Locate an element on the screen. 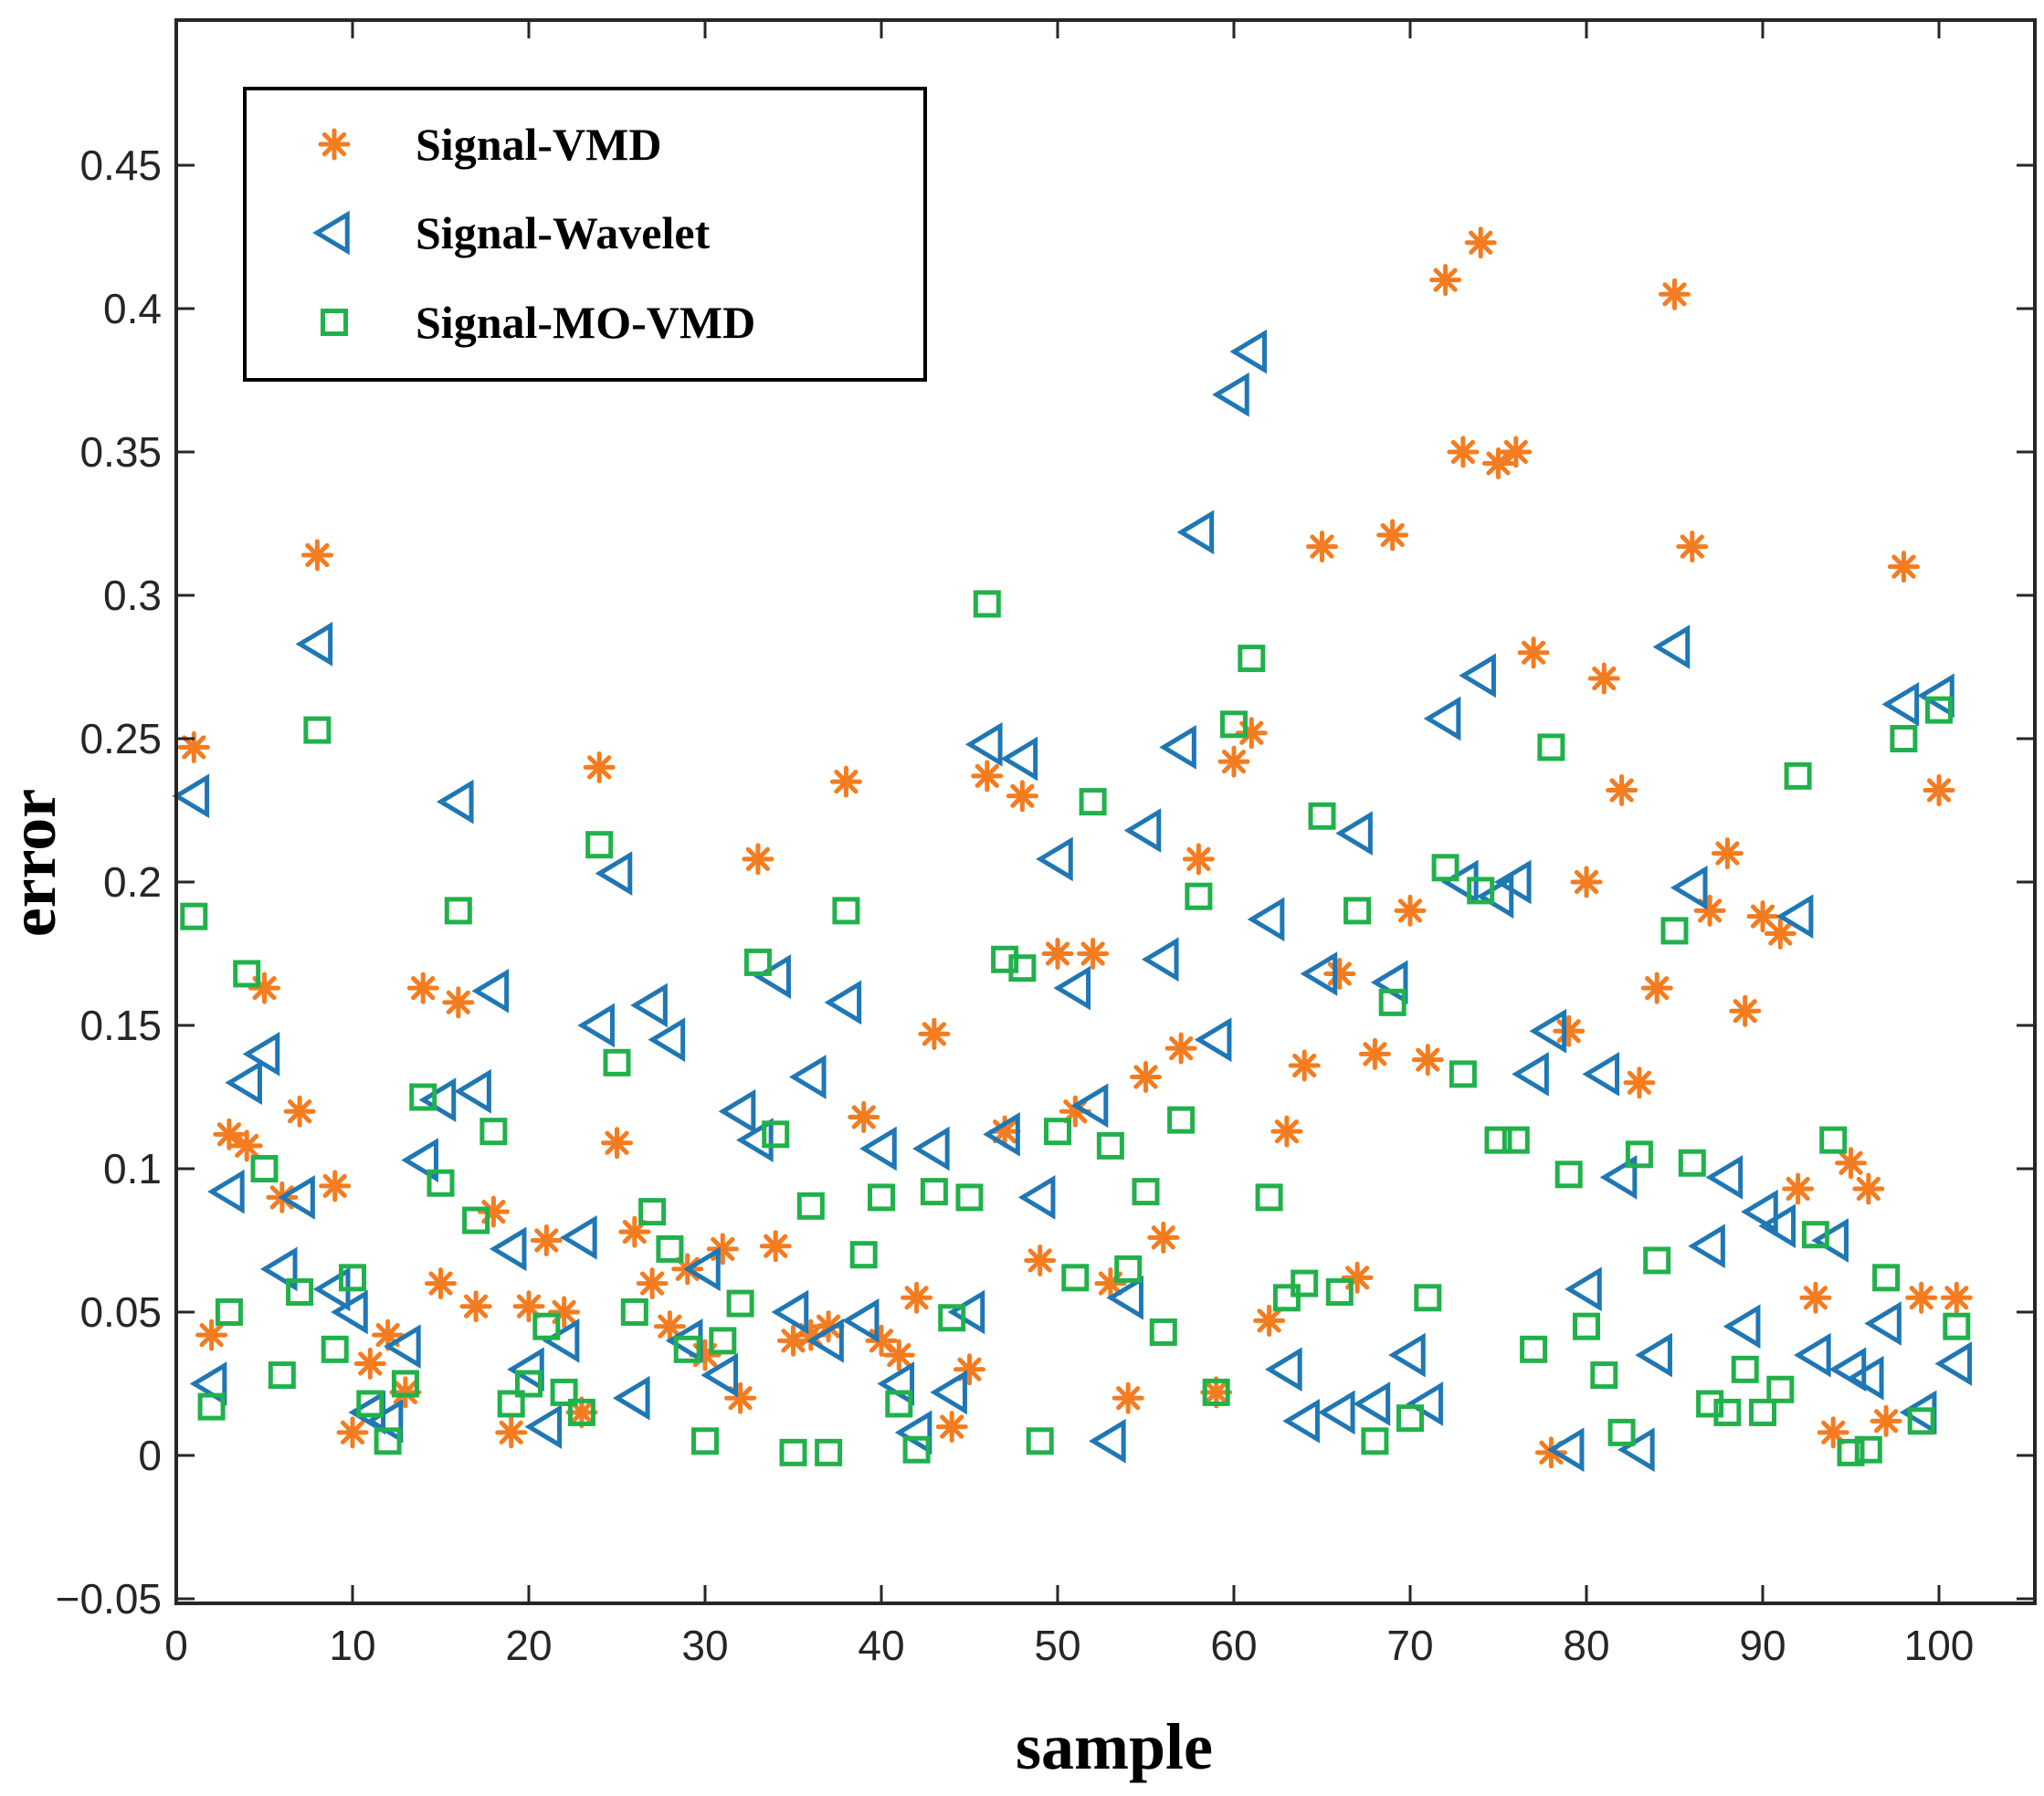  legend: Signal-VMD Signal-Wavelet Signal-MO-VMD is located at coordinates (585, 234).